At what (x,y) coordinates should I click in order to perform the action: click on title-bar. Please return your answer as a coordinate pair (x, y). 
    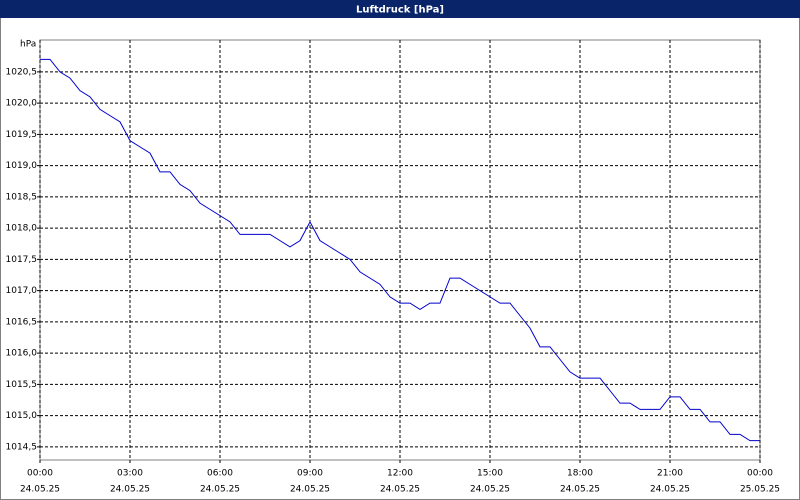
    Looking at the image, I should click on (400, 9).